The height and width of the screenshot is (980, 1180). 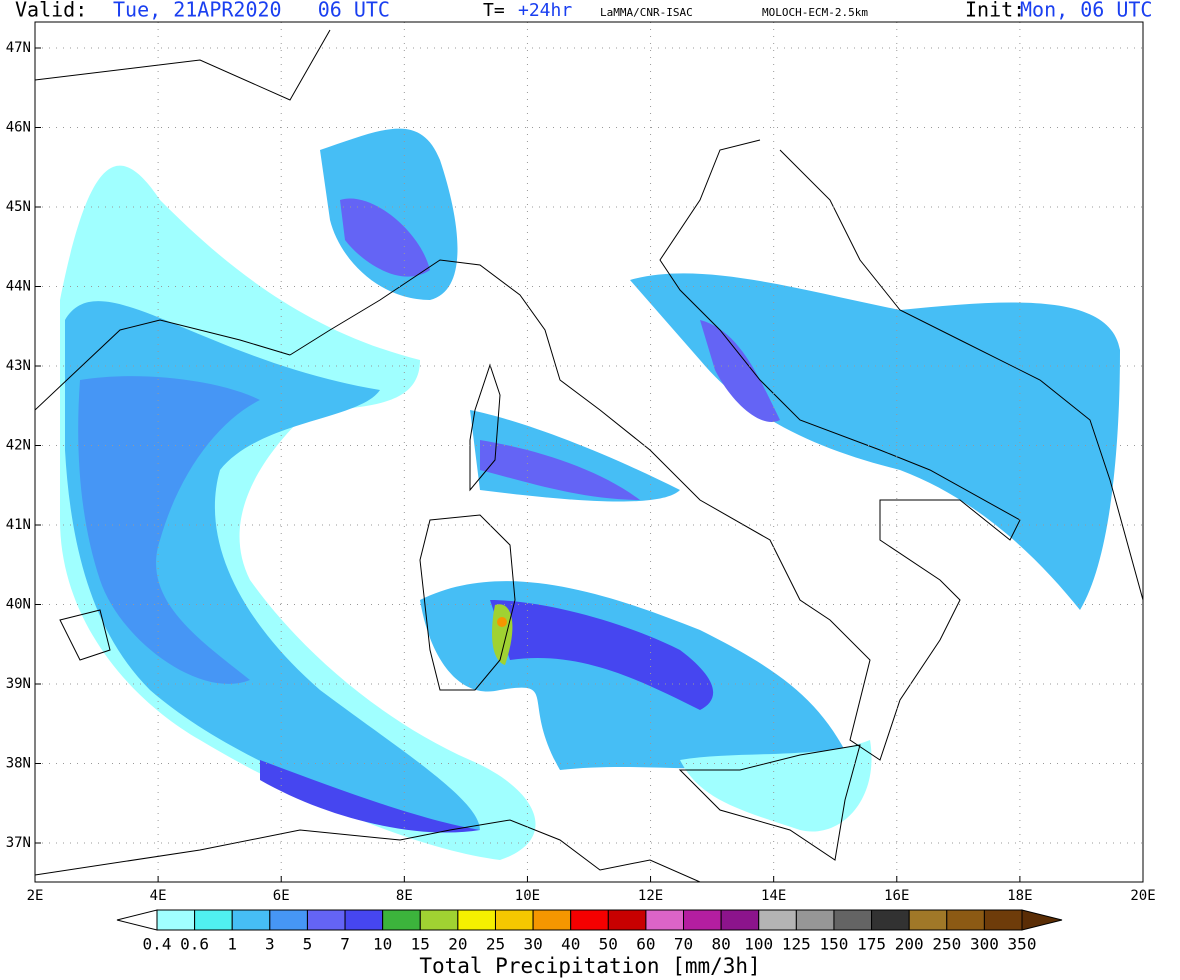 What do you see at coordinates (18, 128) in the screenshot?
I see `lat-label: 46N` at bounding box center [18, 128].